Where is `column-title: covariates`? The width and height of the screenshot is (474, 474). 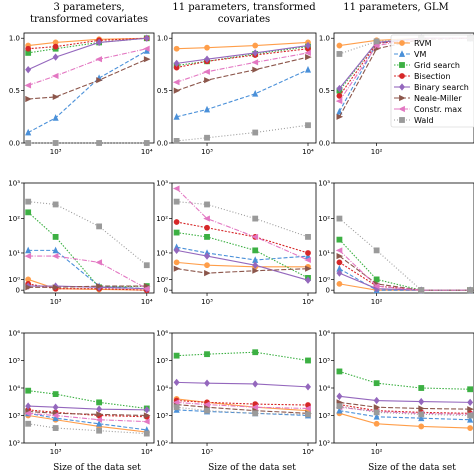
column-title: covariates is located at coordinates (244, 19).